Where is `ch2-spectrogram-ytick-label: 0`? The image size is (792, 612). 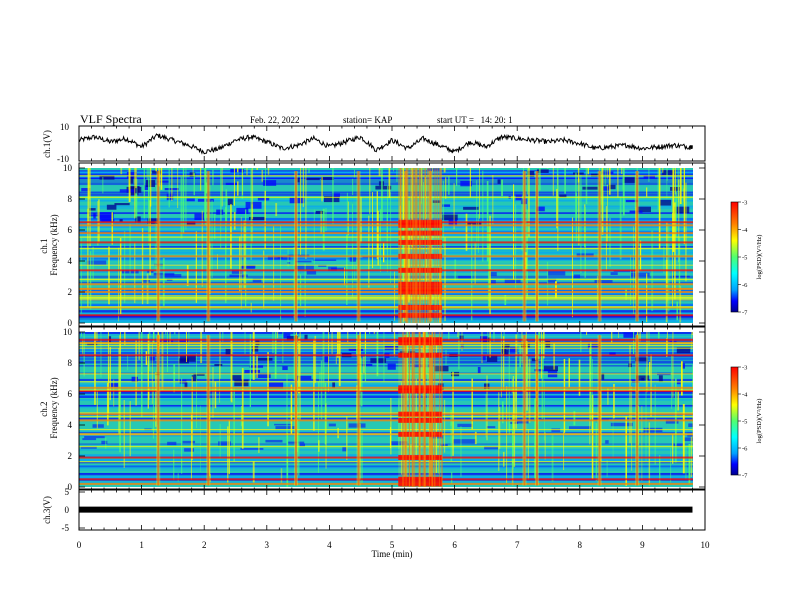 ch2-spectrogram-ytick-label: 0 is located at coordinates (70, 487).